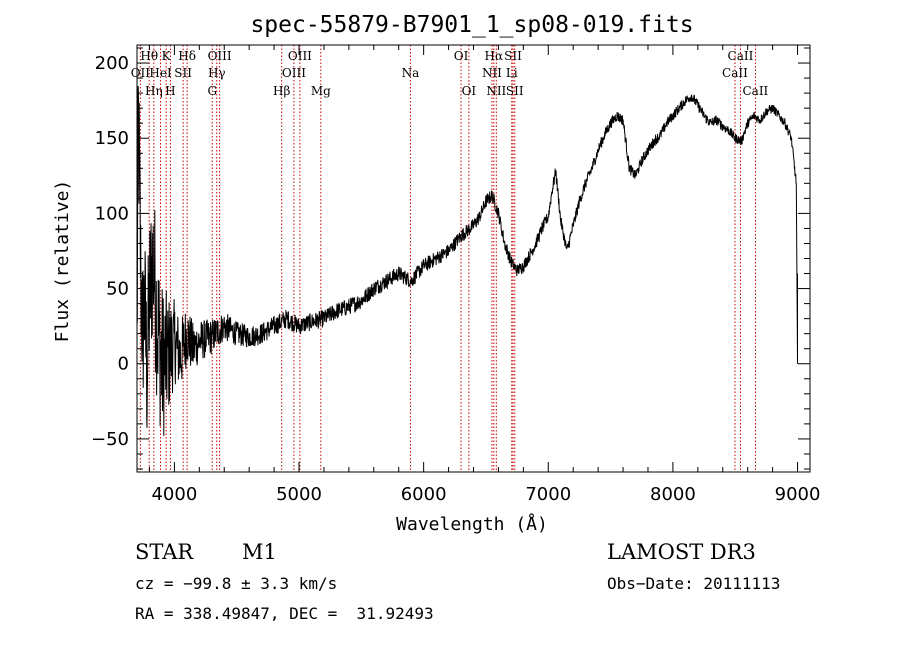  What do you see at coordinates (187, 56) in the screenshot?
I see `spectral-line-label: Hδ` at bounding box center [187, 56].